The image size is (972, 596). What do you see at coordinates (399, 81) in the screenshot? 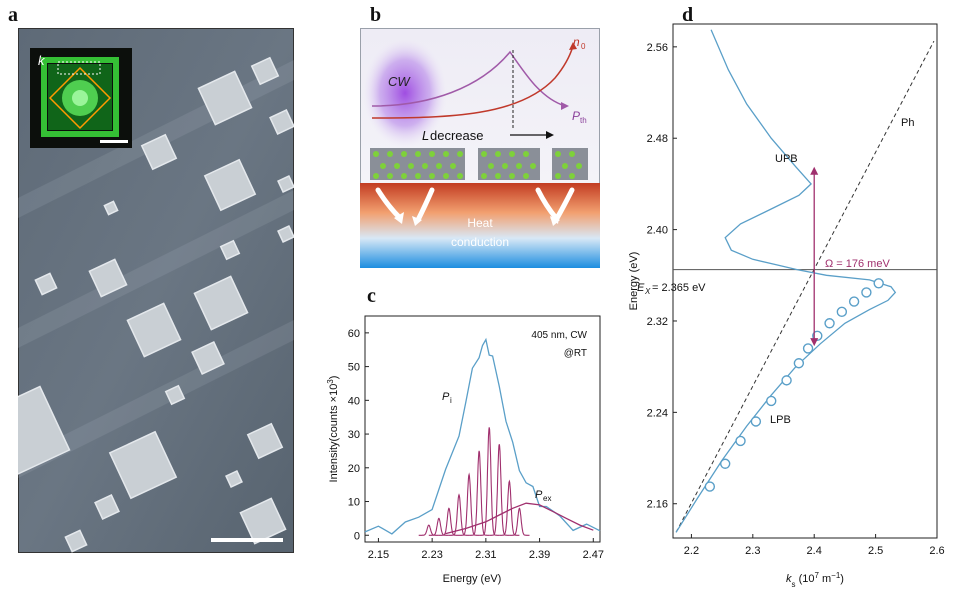
I see `cw-label: CW` at bounding box center [399, 81].